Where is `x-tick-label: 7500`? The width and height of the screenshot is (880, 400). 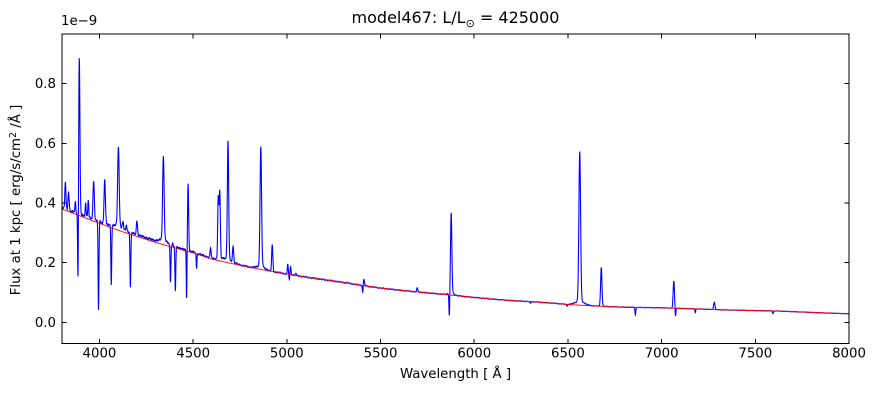
x-tick-label: 7500 is located at coordinates (755, 354).